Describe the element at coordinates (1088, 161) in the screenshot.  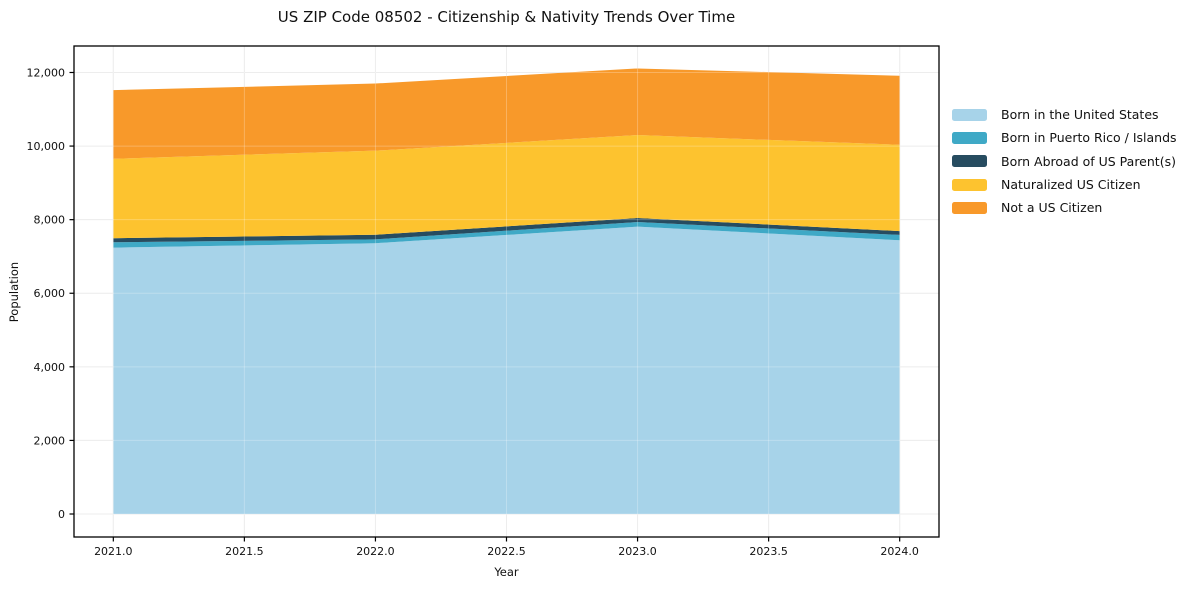
I see `legend-label: Born Abroad of US Parent(s)` at that location.